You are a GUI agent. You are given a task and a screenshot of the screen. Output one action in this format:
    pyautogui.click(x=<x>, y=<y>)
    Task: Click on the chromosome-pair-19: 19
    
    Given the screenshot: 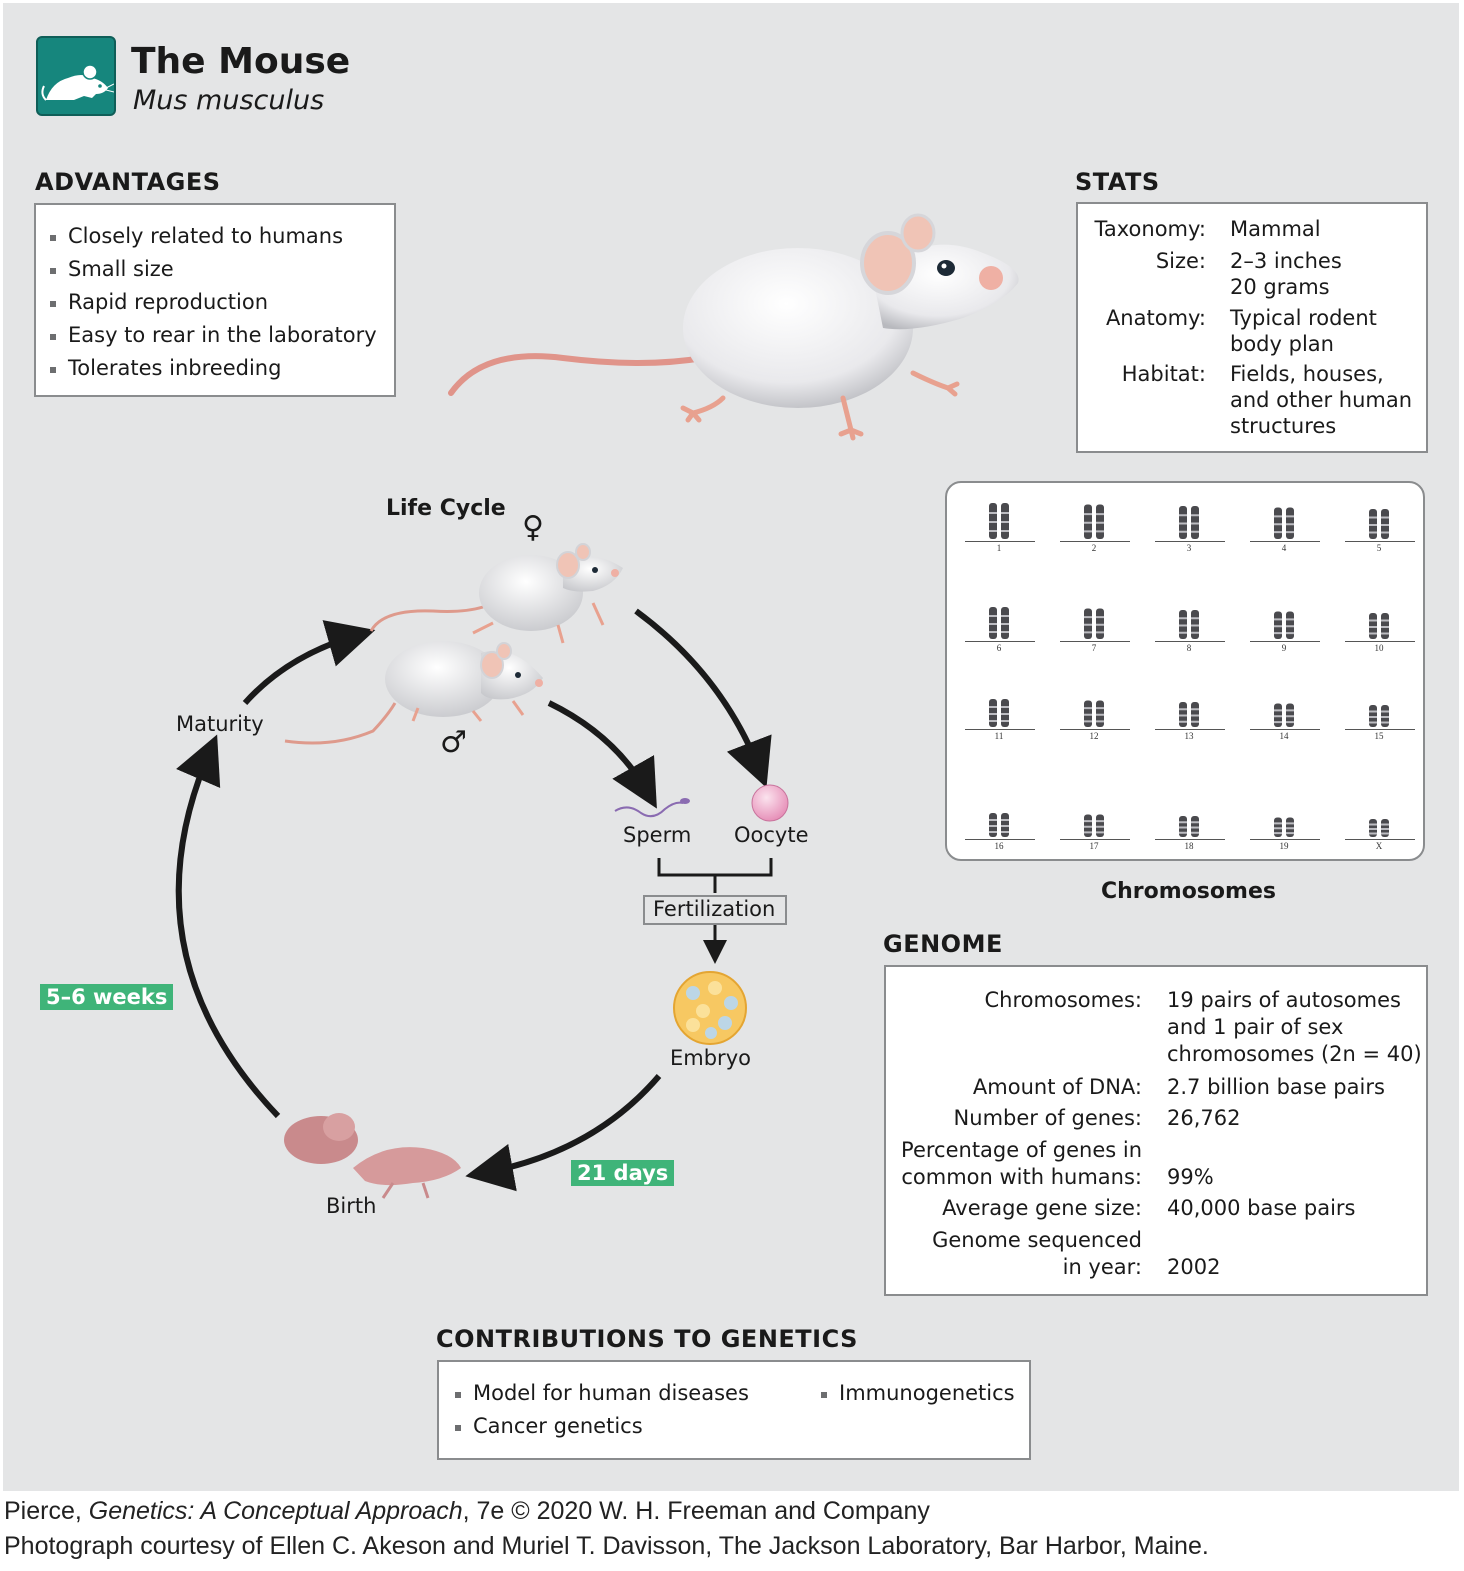 What is the action you would take?
    pyautogui.click(x=1284, y=823)
    